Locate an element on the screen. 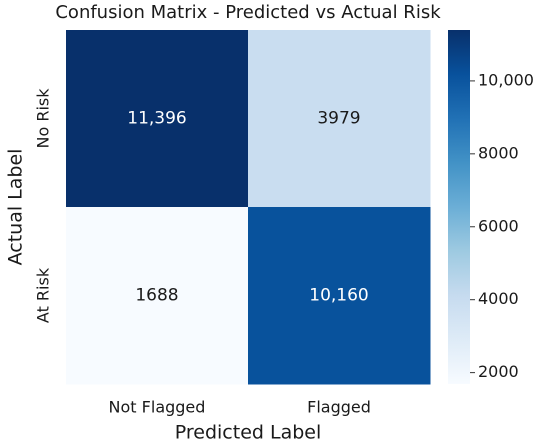  cell-value-label: 3979 is located at coordinates (338, 119).